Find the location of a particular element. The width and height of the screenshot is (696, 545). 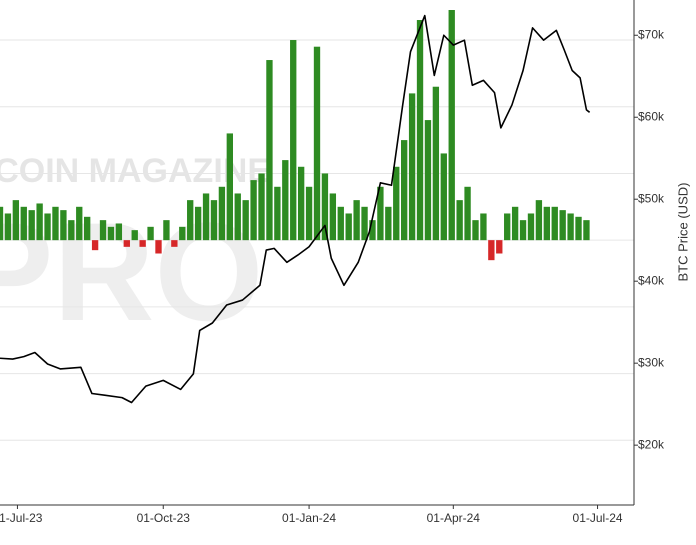

y-tick-label: $40k is located at coordinates (651, 280).